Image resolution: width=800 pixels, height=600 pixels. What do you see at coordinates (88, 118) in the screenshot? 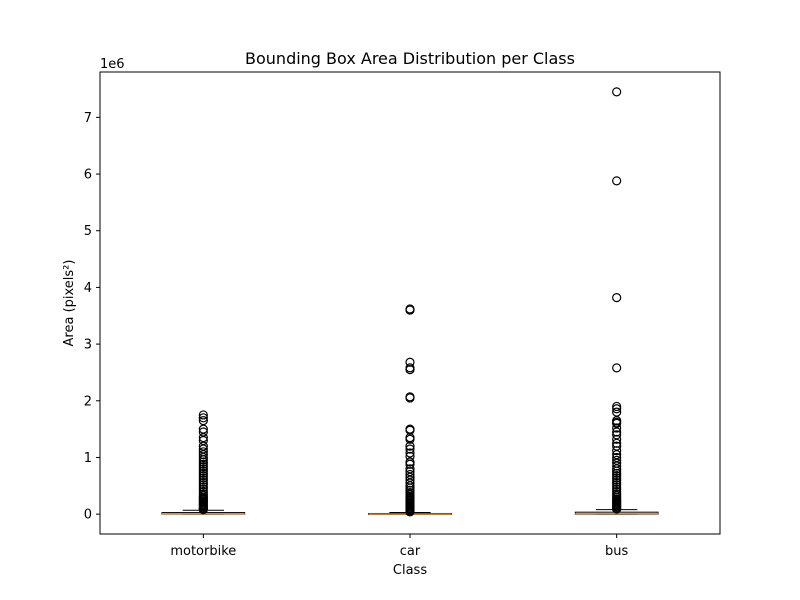
I see `y-tick-label: 7` at bounding box center [88, 118].